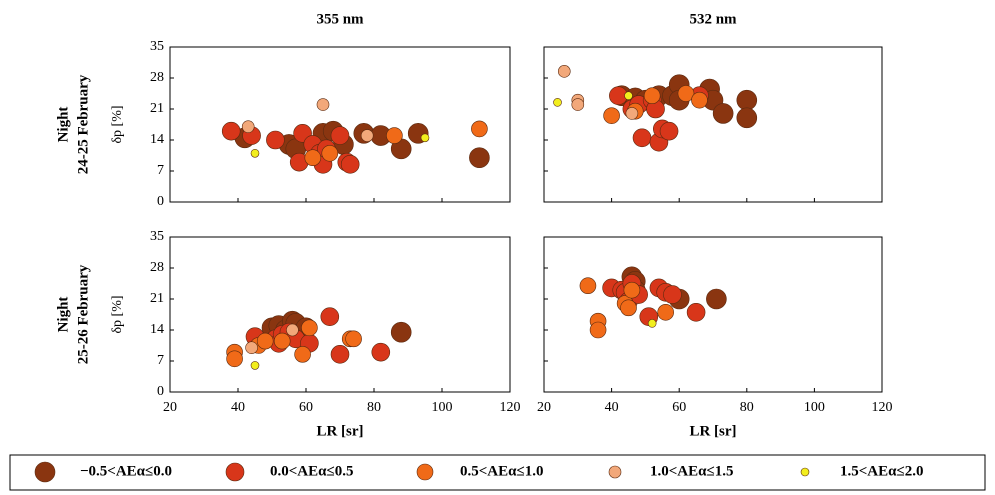 The height and width of the screenshot is (495, 995). What do you see at coordinates (713, 19) in the screenshot?
I see `column-title: 532 nm` at bounding box center [713, 19].